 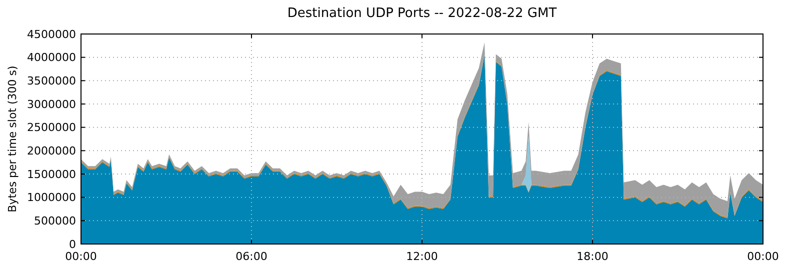 I want to click on y-tick-label: 2000000, so click(x=51, y=151).